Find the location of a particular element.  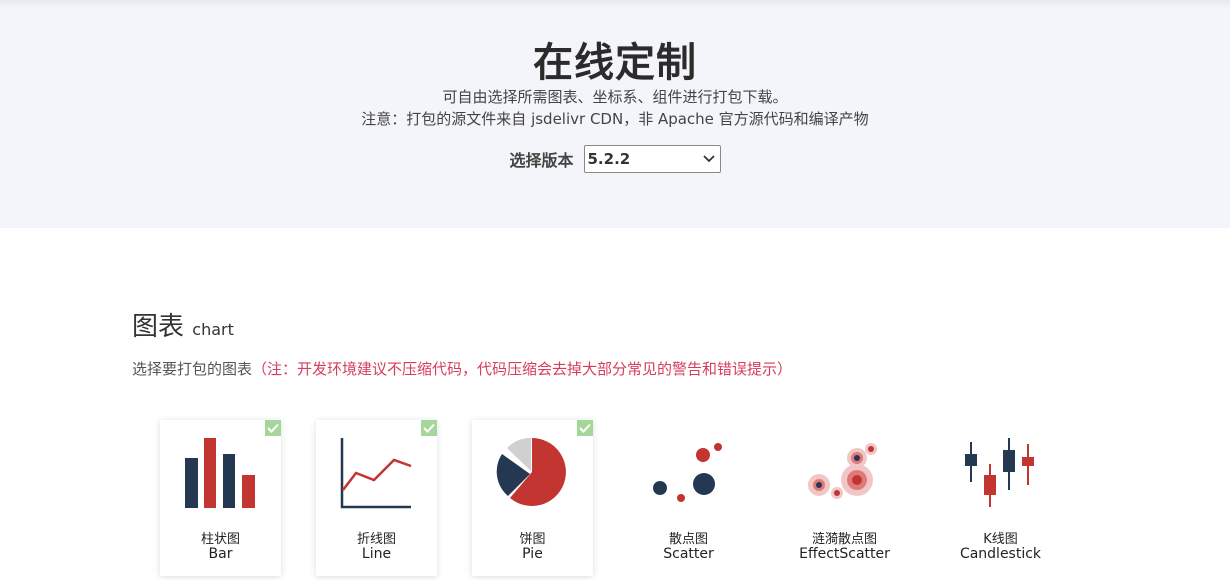

chart-card-label-cn: 折线图 is located at coordinates (376, 539).